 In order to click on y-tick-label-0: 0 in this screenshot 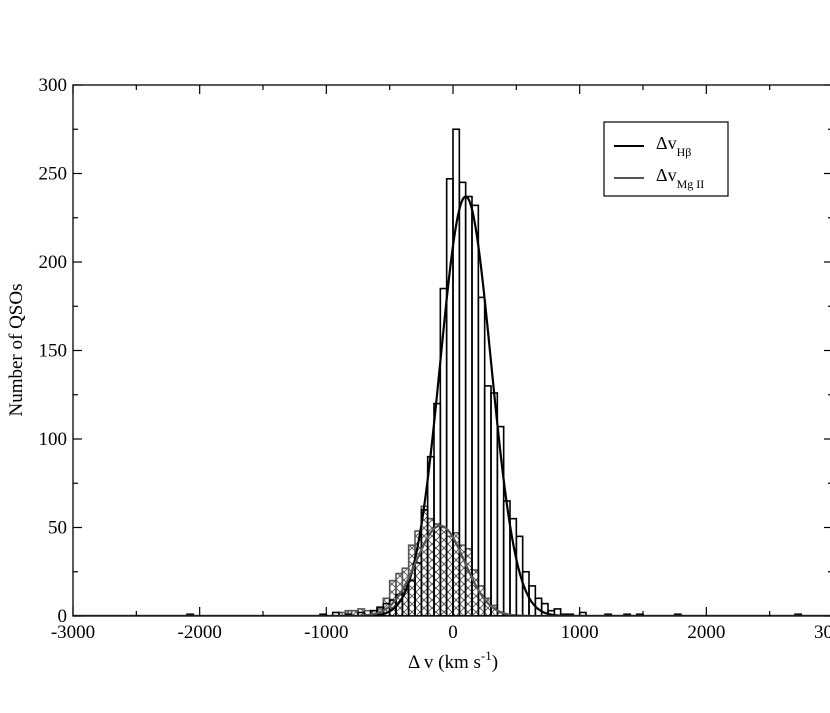, I will do `click(63, 616)`.